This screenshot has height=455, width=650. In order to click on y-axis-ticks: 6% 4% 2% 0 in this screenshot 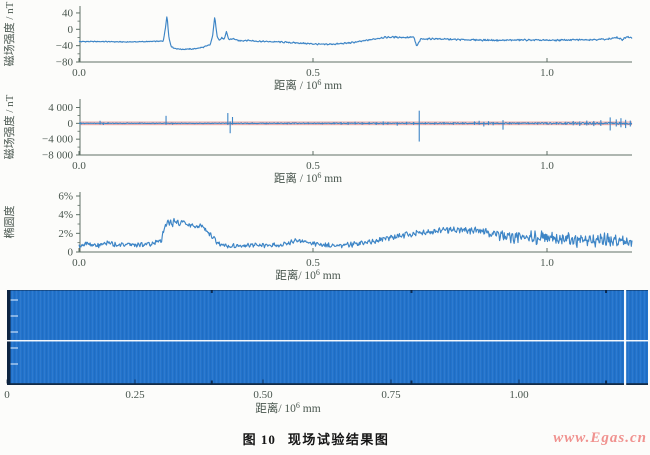, I will do `click(69, 225)`.